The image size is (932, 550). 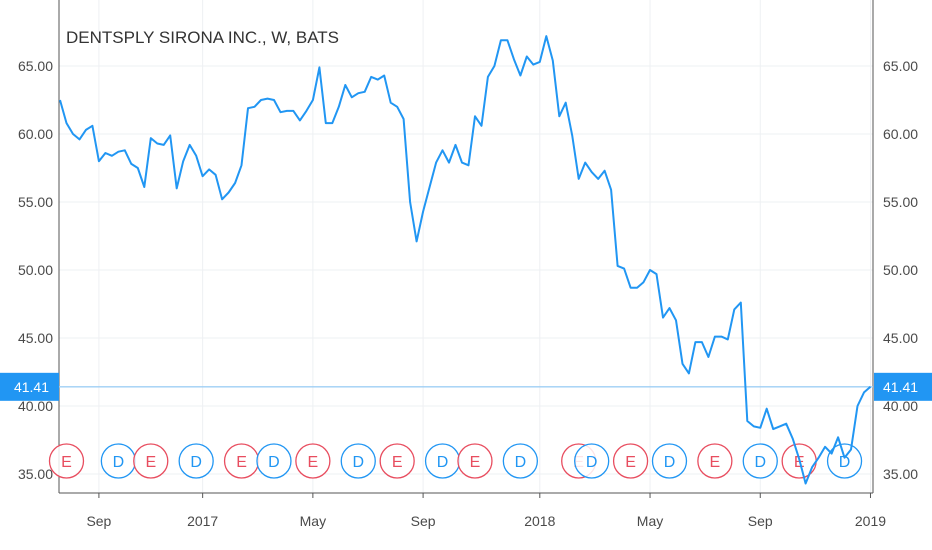 I want to click on y-tick-label-left: 35.00, so click(x=35, y=474).